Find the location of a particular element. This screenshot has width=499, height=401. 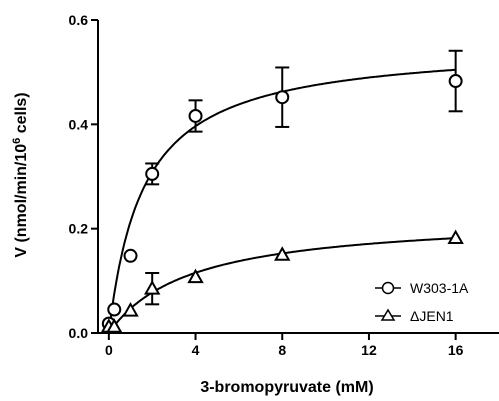

x-tick-label: 8 is located at coordinates (282, 350).